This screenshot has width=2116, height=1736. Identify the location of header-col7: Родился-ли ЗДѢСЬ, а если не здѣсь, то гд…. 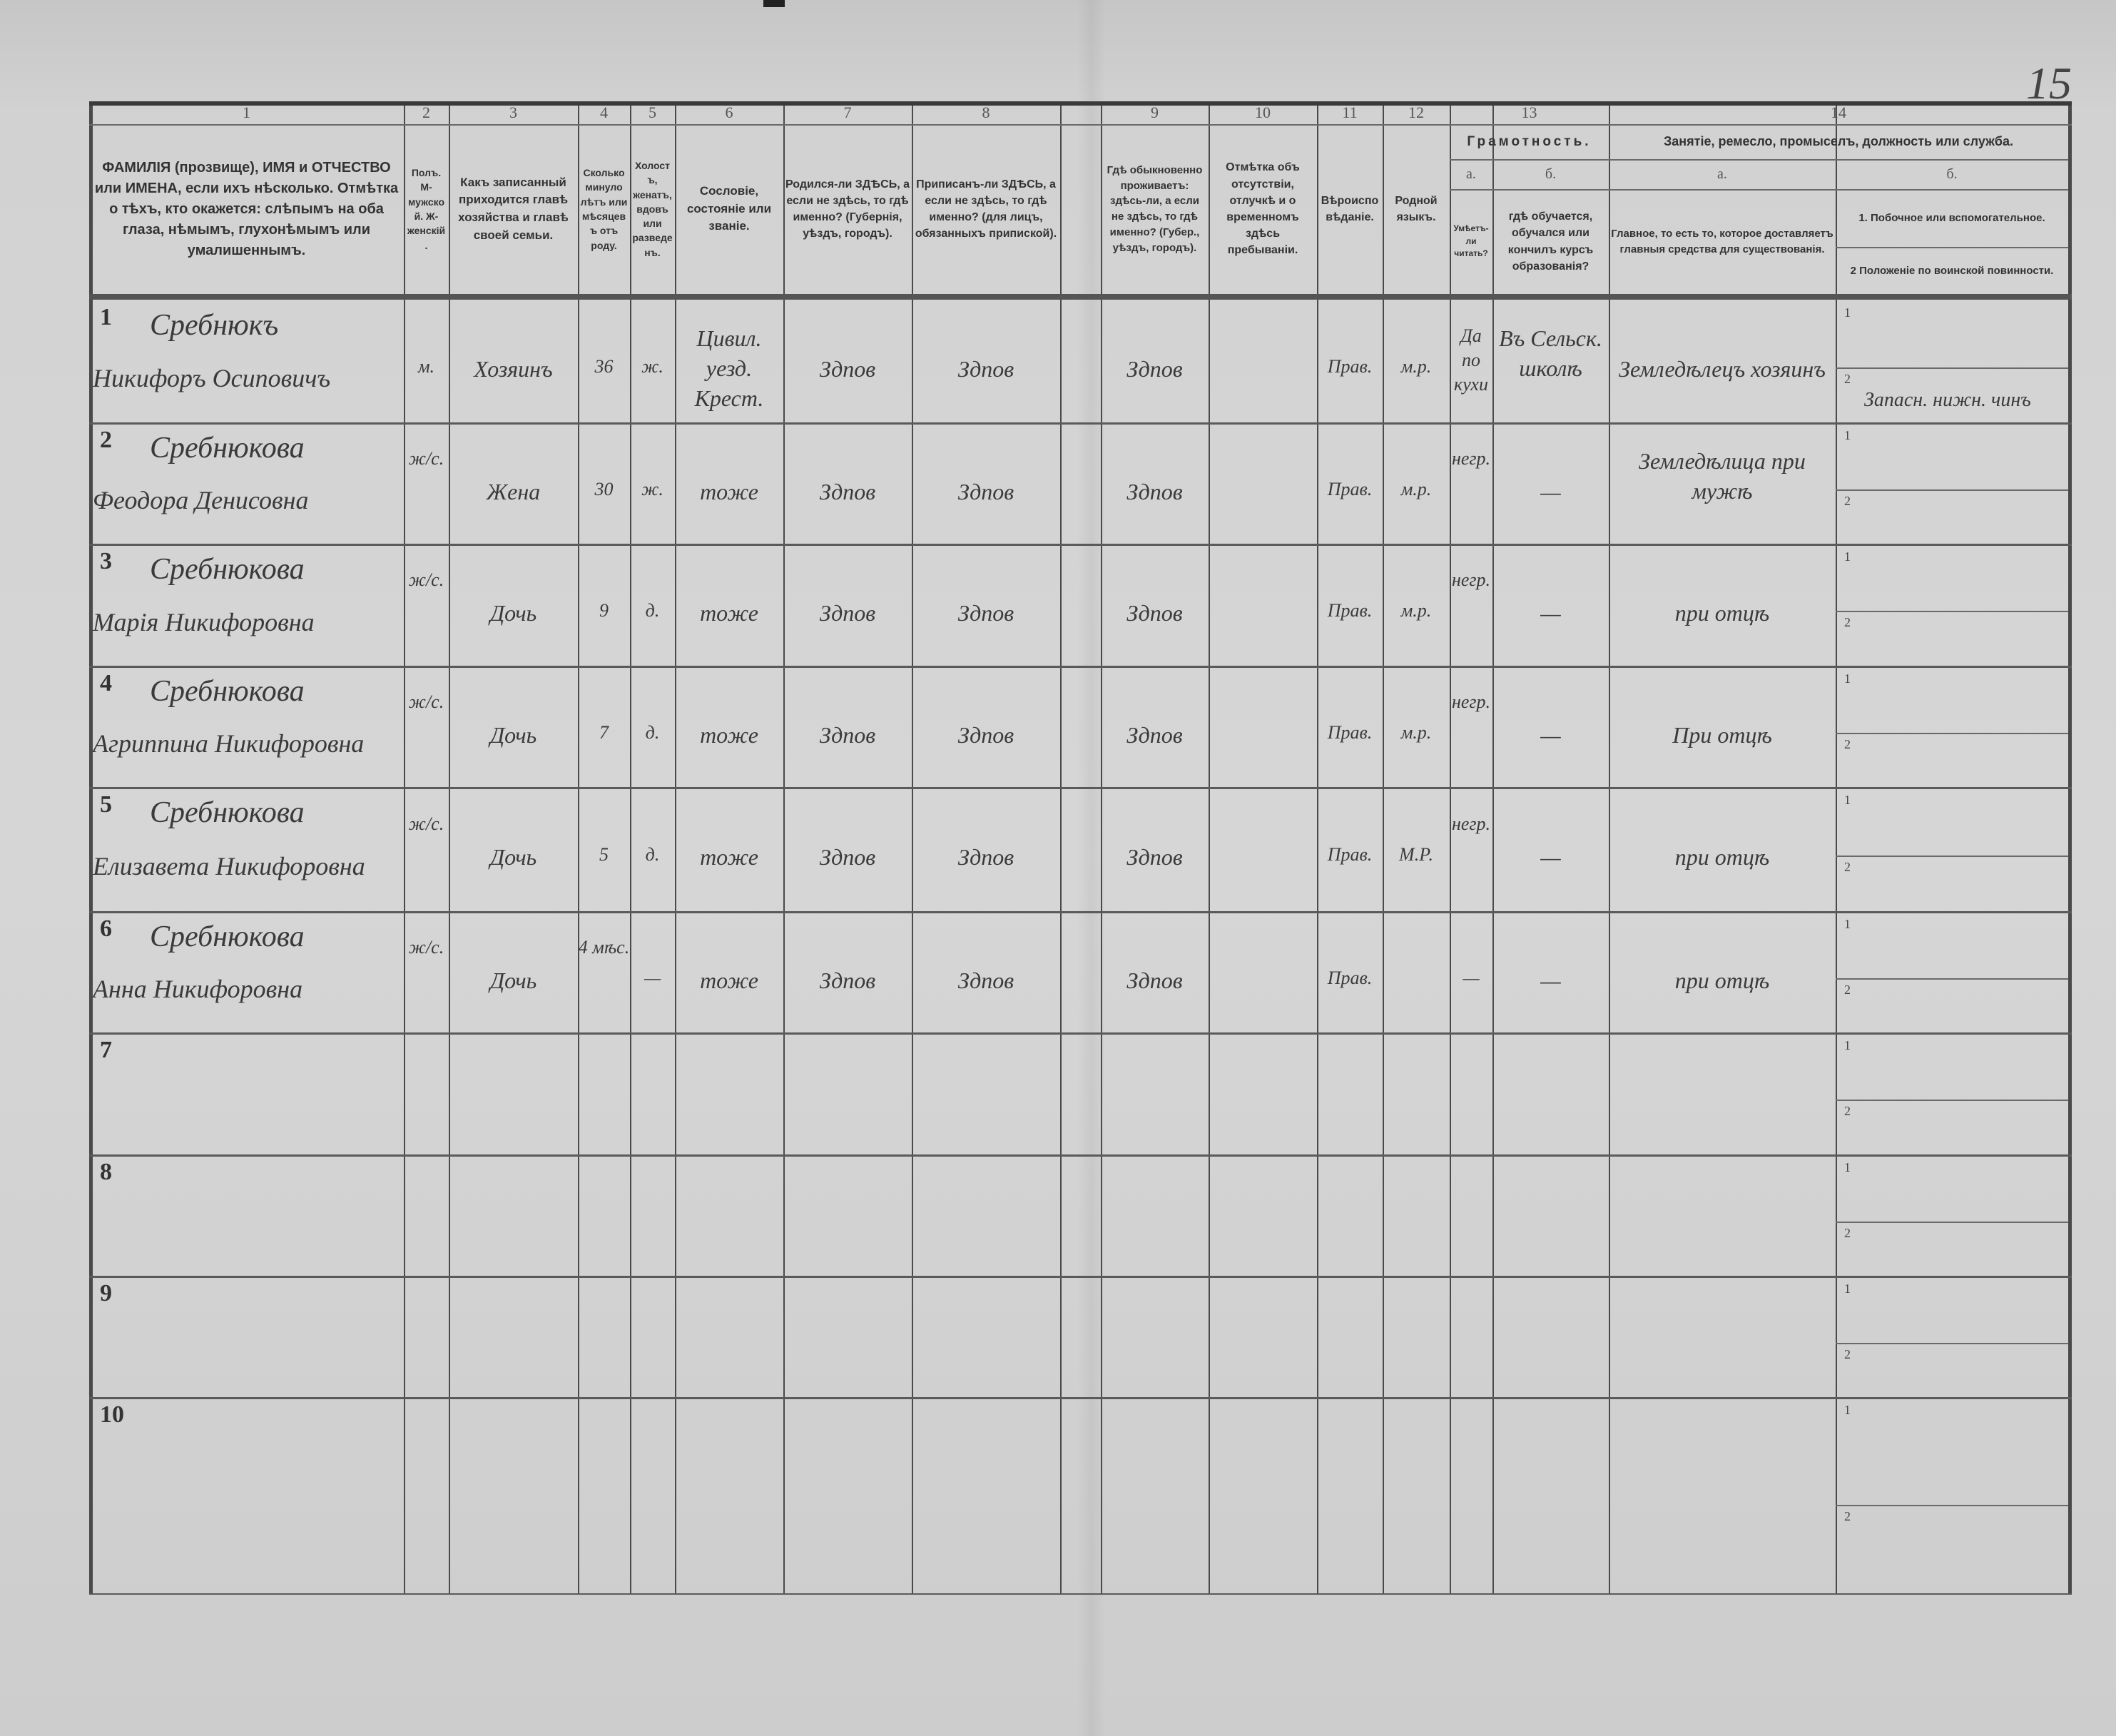
(847, 209).